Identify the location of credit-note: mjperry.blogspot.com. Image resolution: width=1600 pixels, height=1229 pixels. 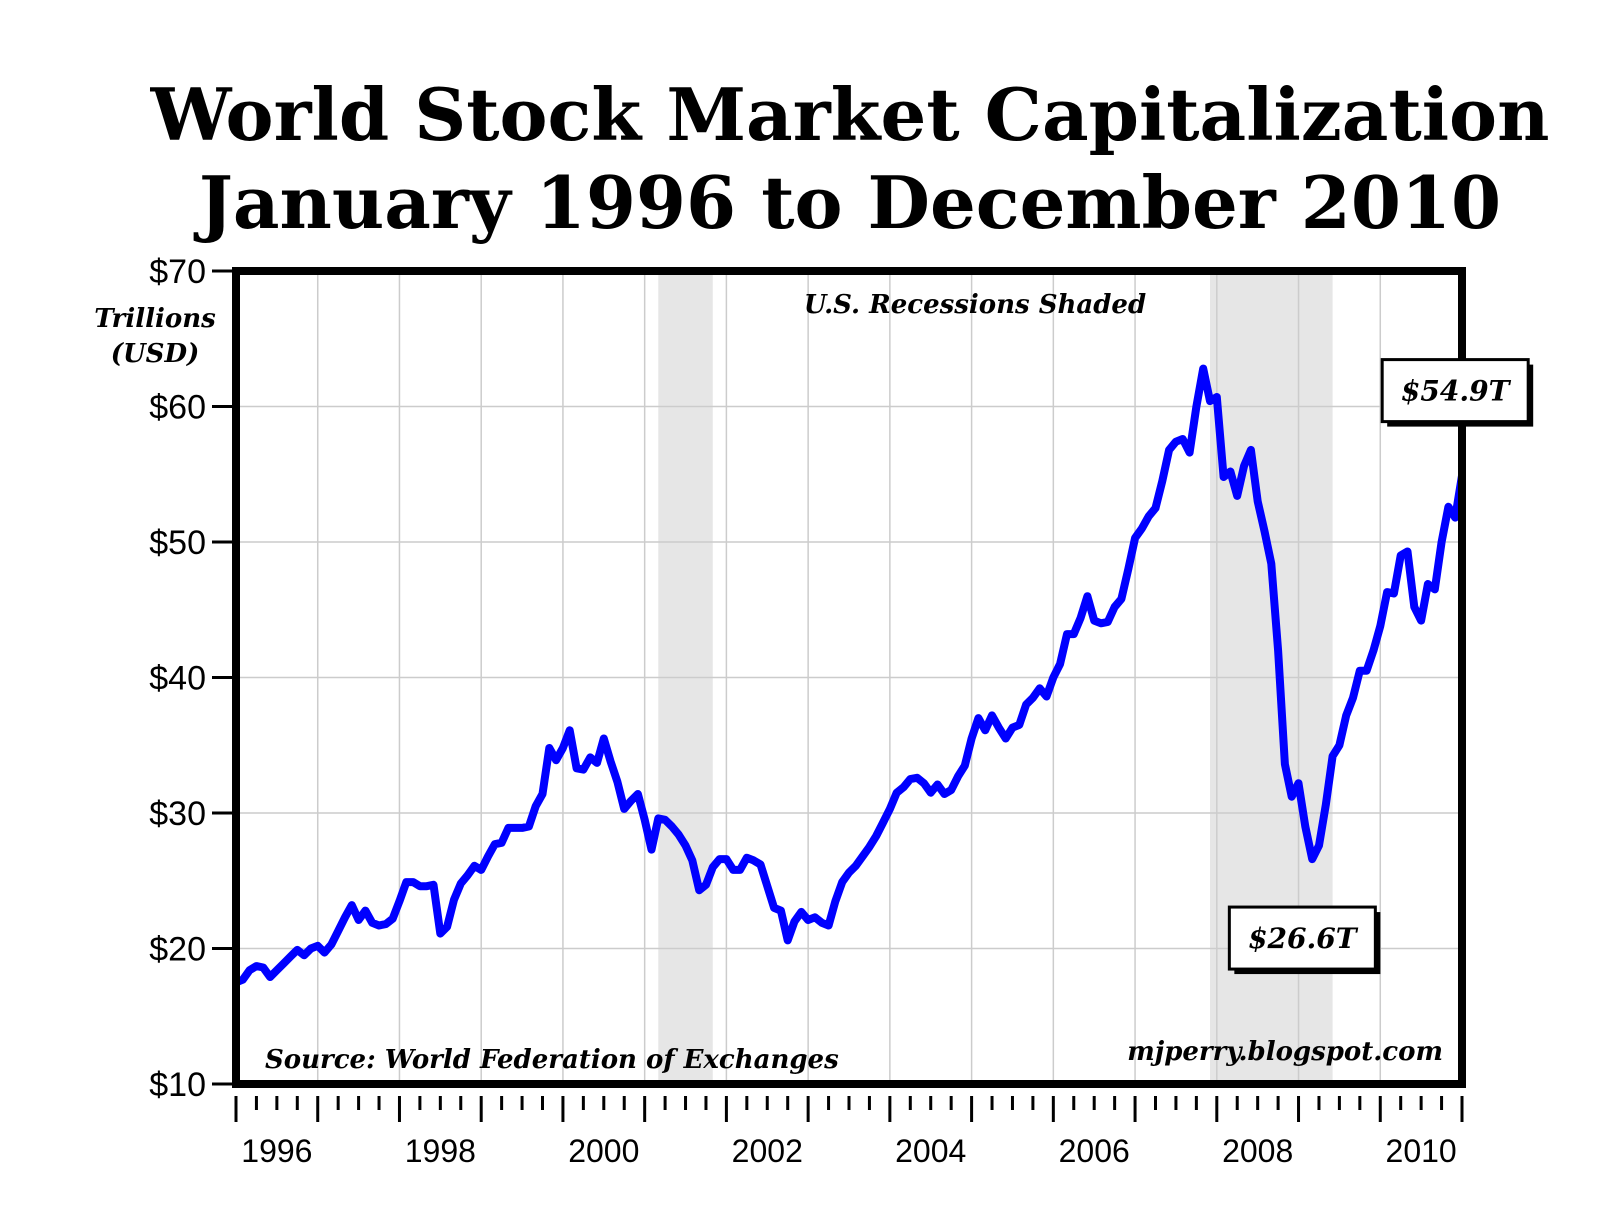
(1285, 1052).